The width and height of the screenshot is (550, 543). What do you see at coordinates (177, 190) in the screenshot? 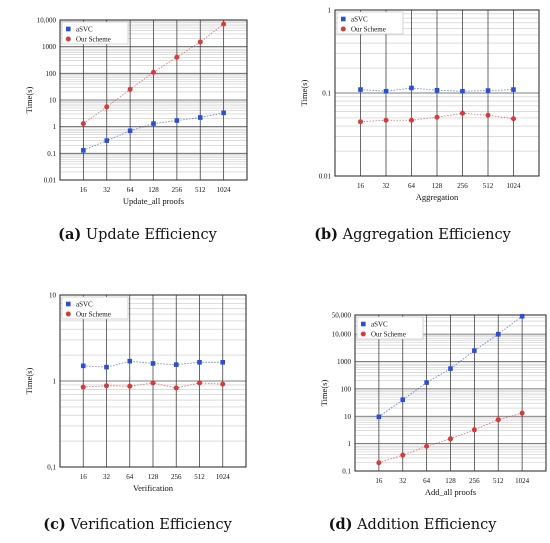
I see `chart-a-x-tick-label: 256` at bounding box center [177, 190].